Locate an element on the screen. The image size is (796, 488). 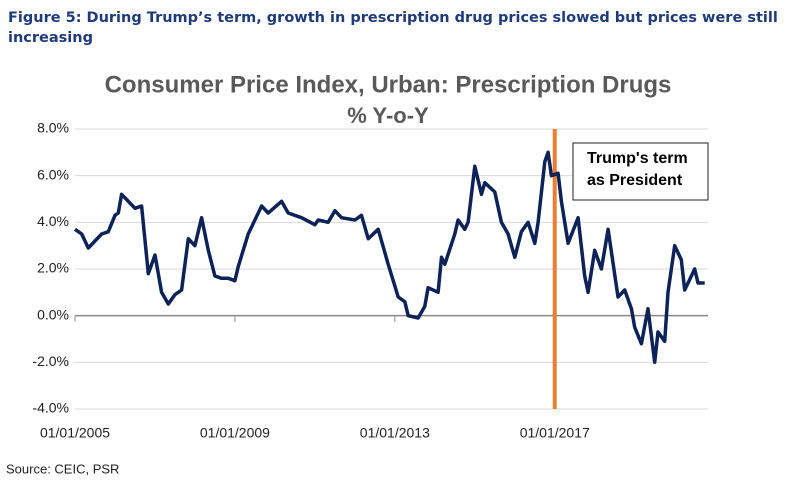
source-note: Source: CEIC, PSR is located at coordinates (62, 468).